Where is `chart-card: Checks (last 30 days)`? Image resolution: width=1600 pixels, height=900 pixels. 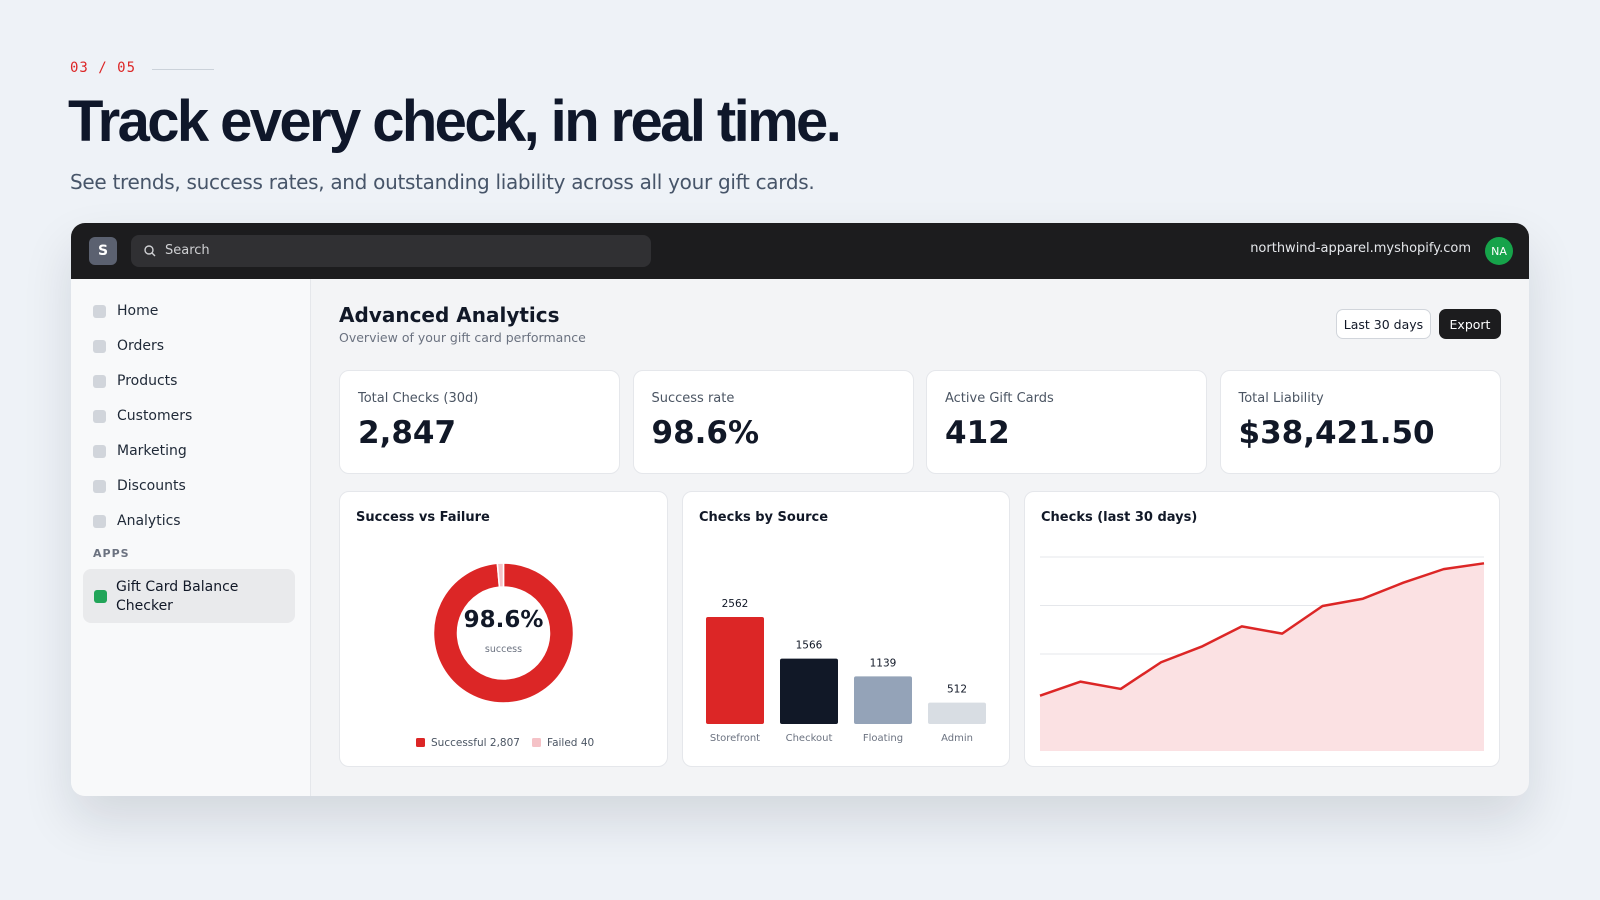
chart-card: Checks (last 30 days) is located at coordinates (1262, 629).